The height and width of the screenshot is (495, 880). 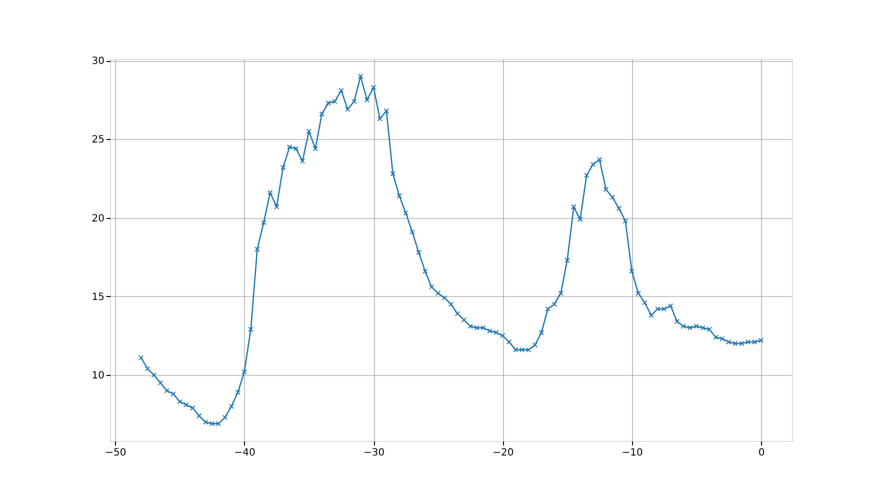 I want to click on x-tick-label: −10, so click(x=632, y=453).